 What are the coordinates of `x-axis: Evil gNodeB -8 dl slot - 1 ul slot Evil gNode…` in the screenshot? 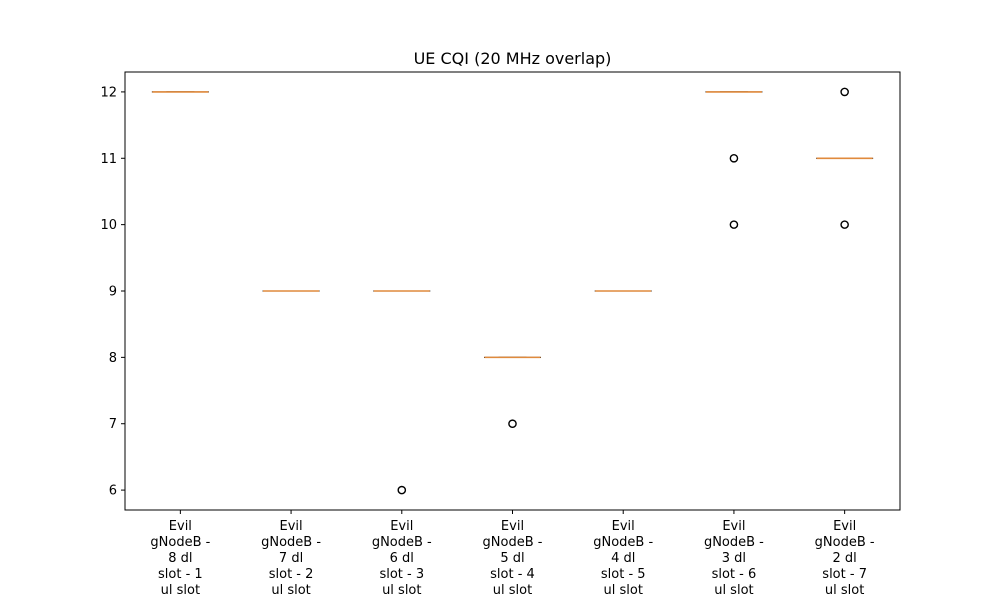 It's located at (512, 554).